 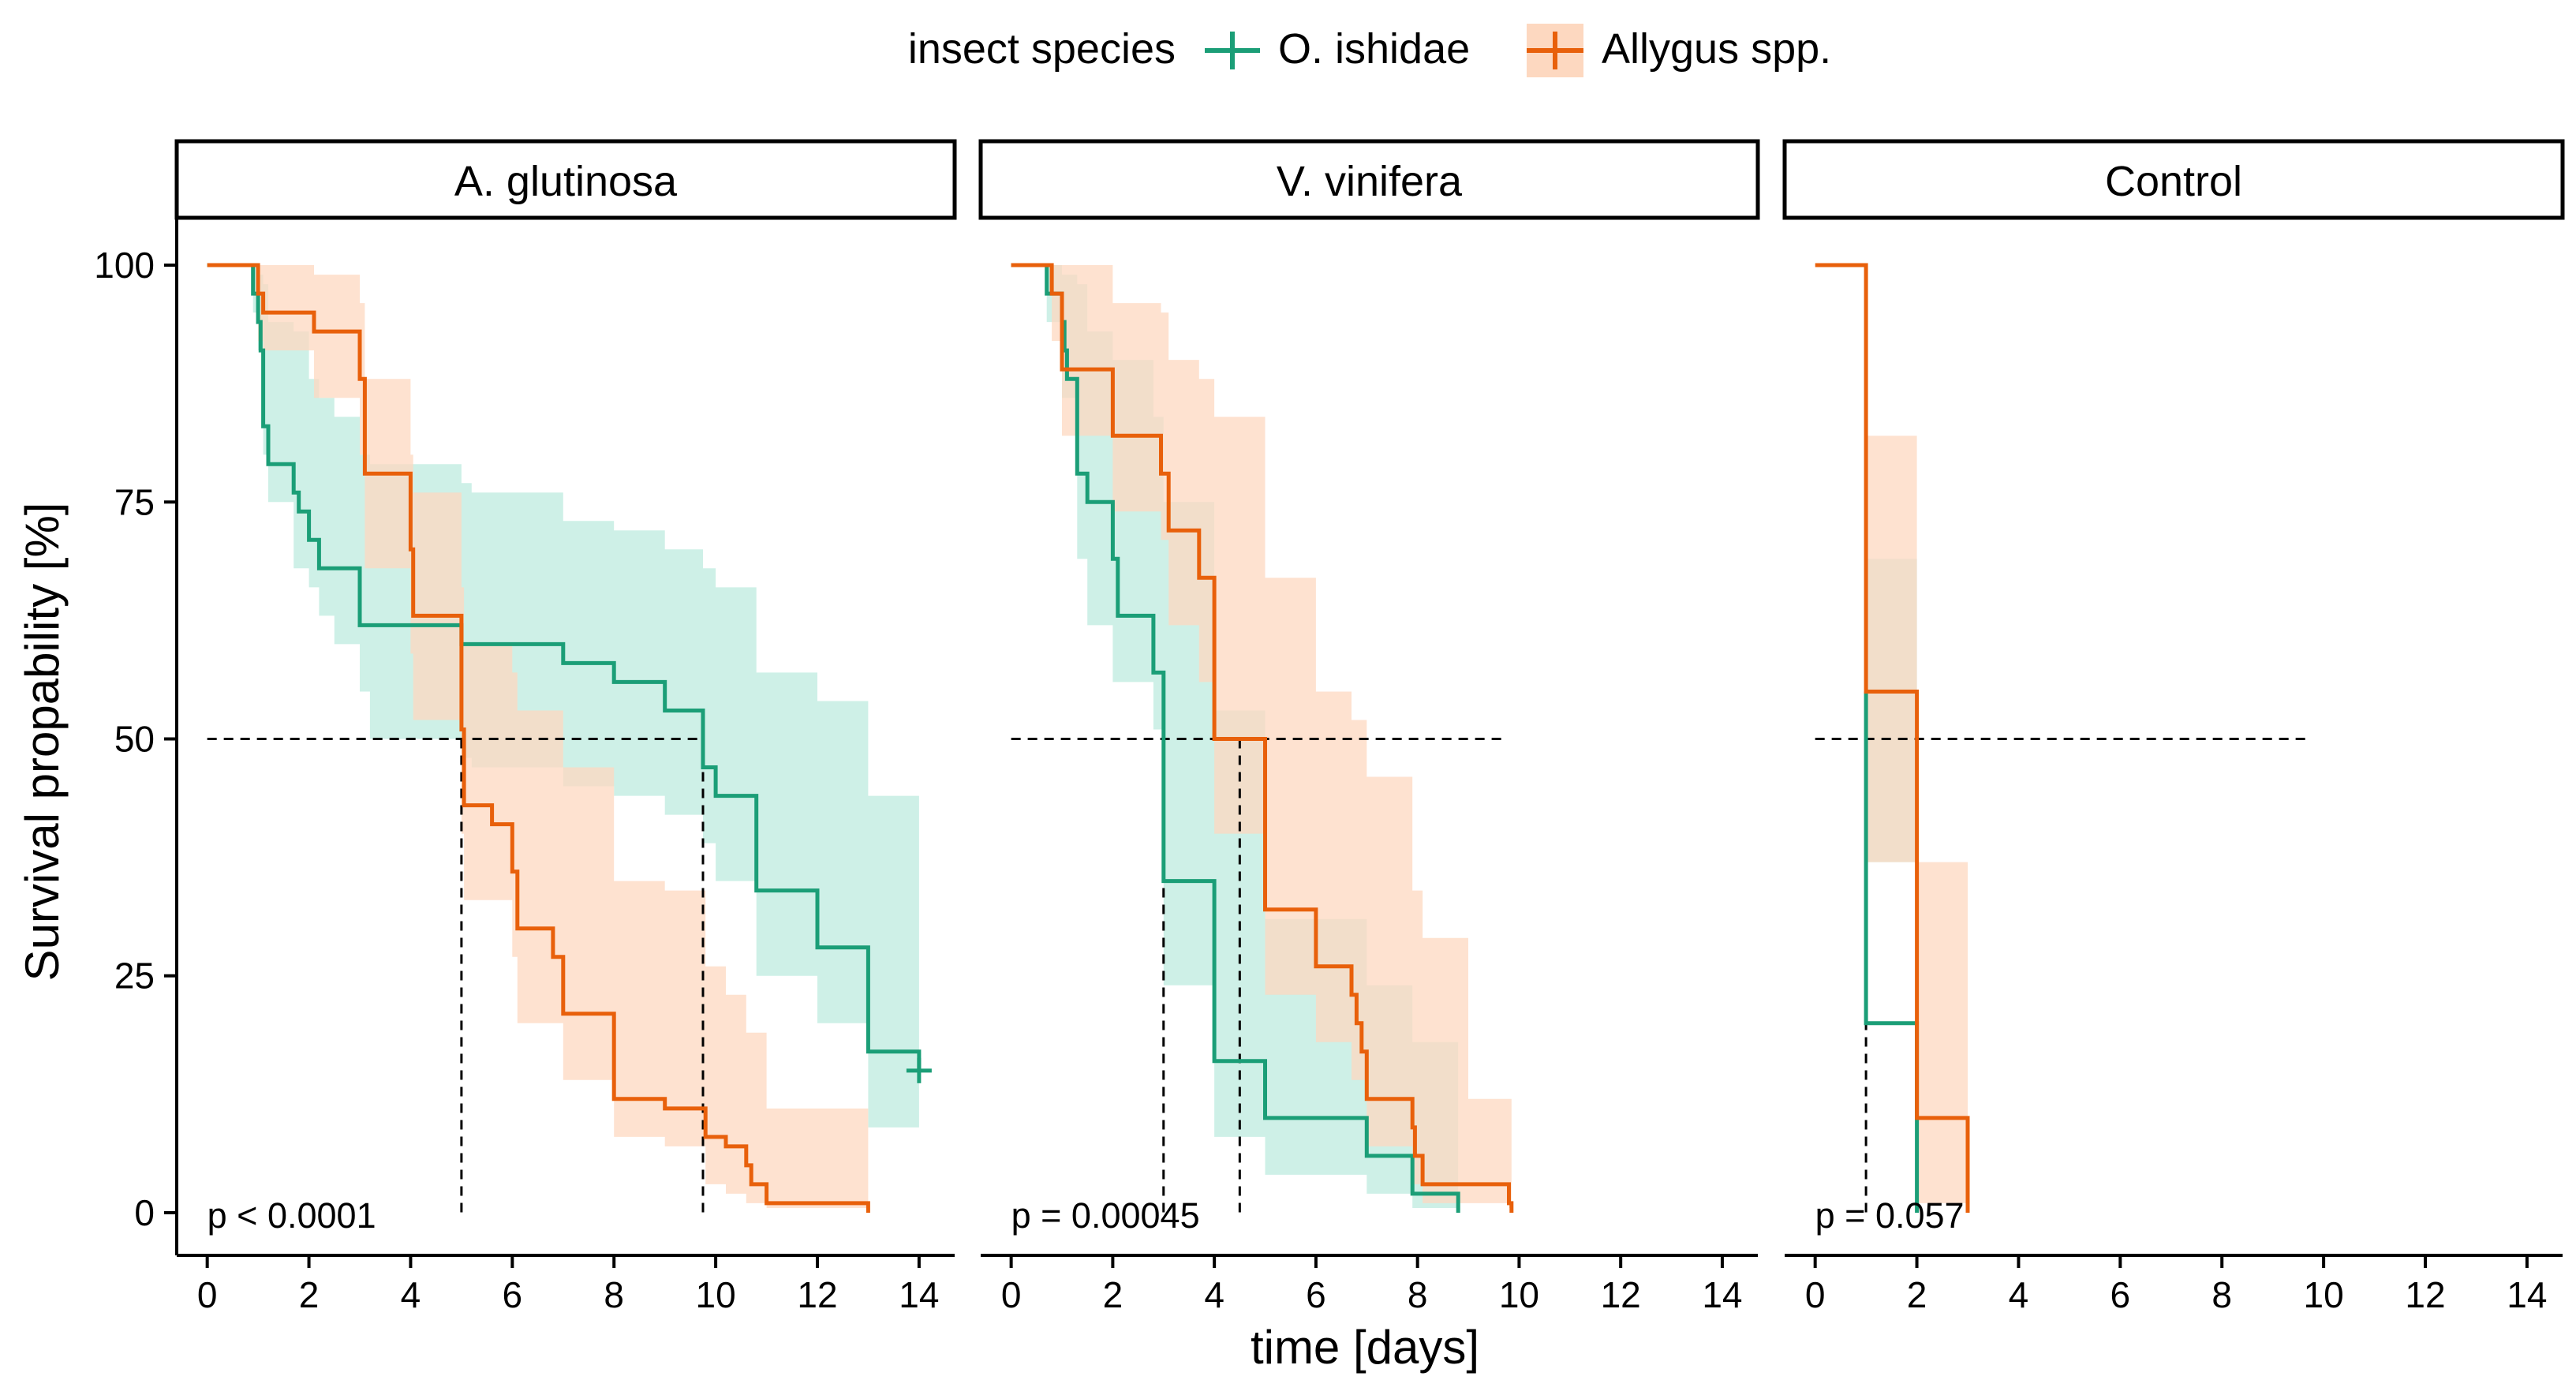 I want to click on legend: insect species O. ishidae Allygus spp., so click(x=1369, y=51).